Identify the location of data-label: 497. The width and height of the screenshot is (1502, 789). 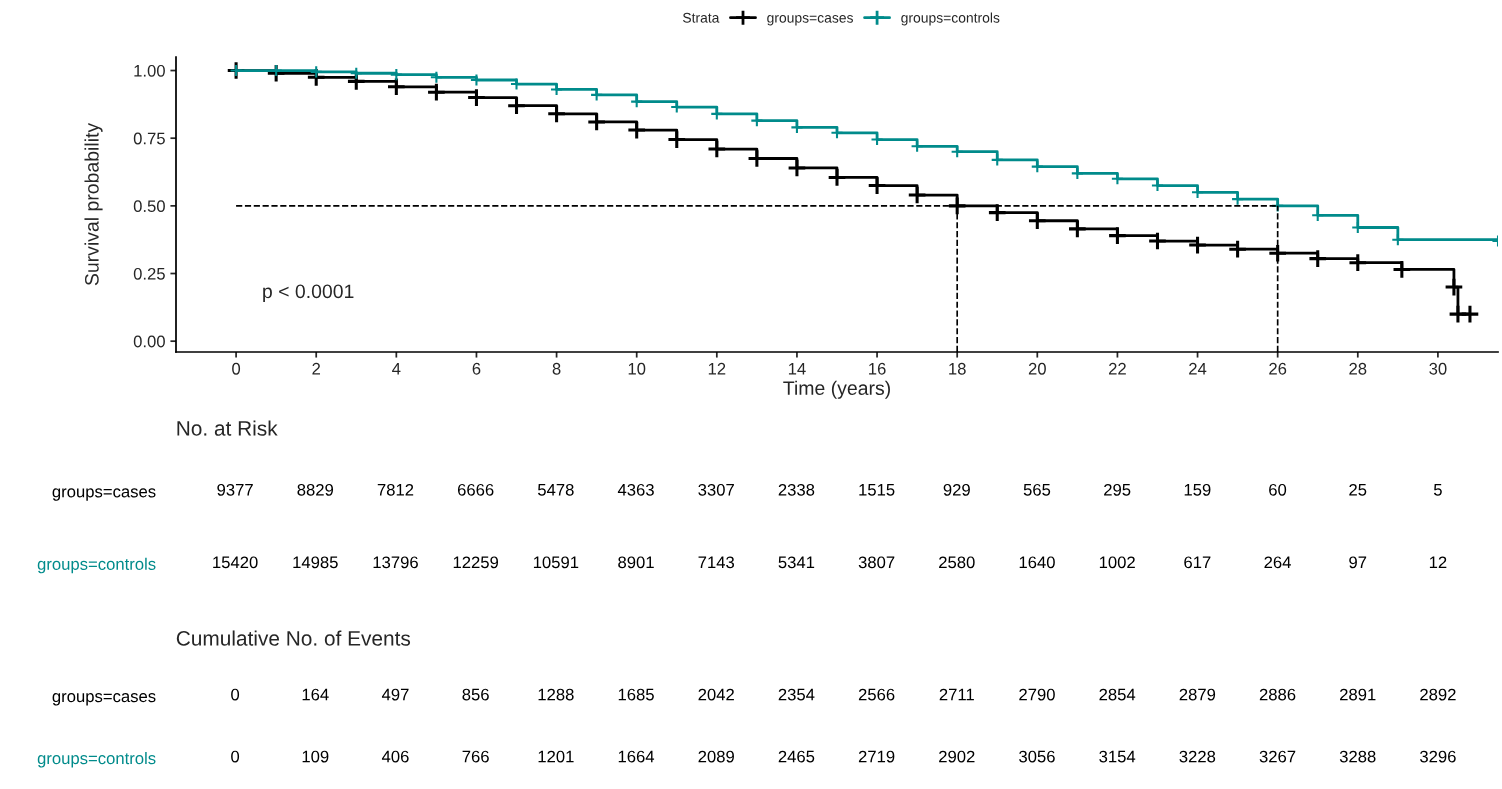
(395, 694).